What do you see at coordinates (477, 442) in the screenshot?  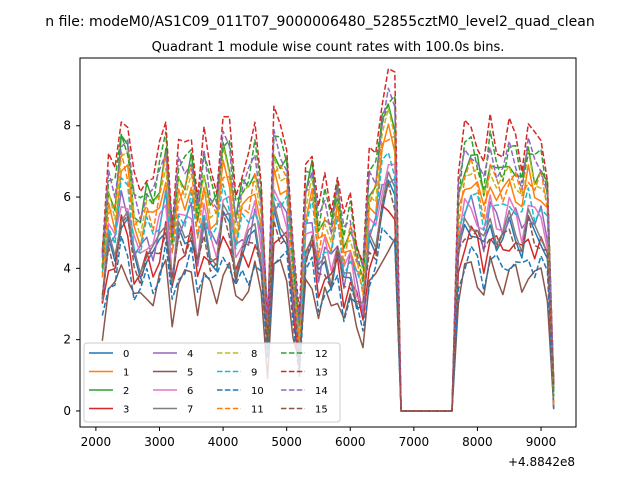 I see `x-tick-label: 8000` at bounding box center [477, 442].